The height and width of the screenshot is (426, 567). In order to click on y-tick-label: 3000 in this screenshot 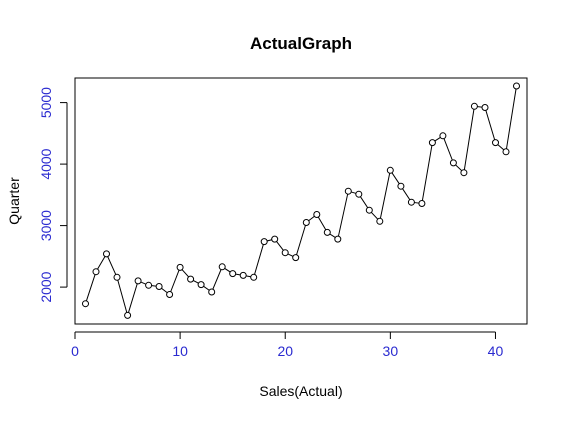, I will do `click(46, 225)`.